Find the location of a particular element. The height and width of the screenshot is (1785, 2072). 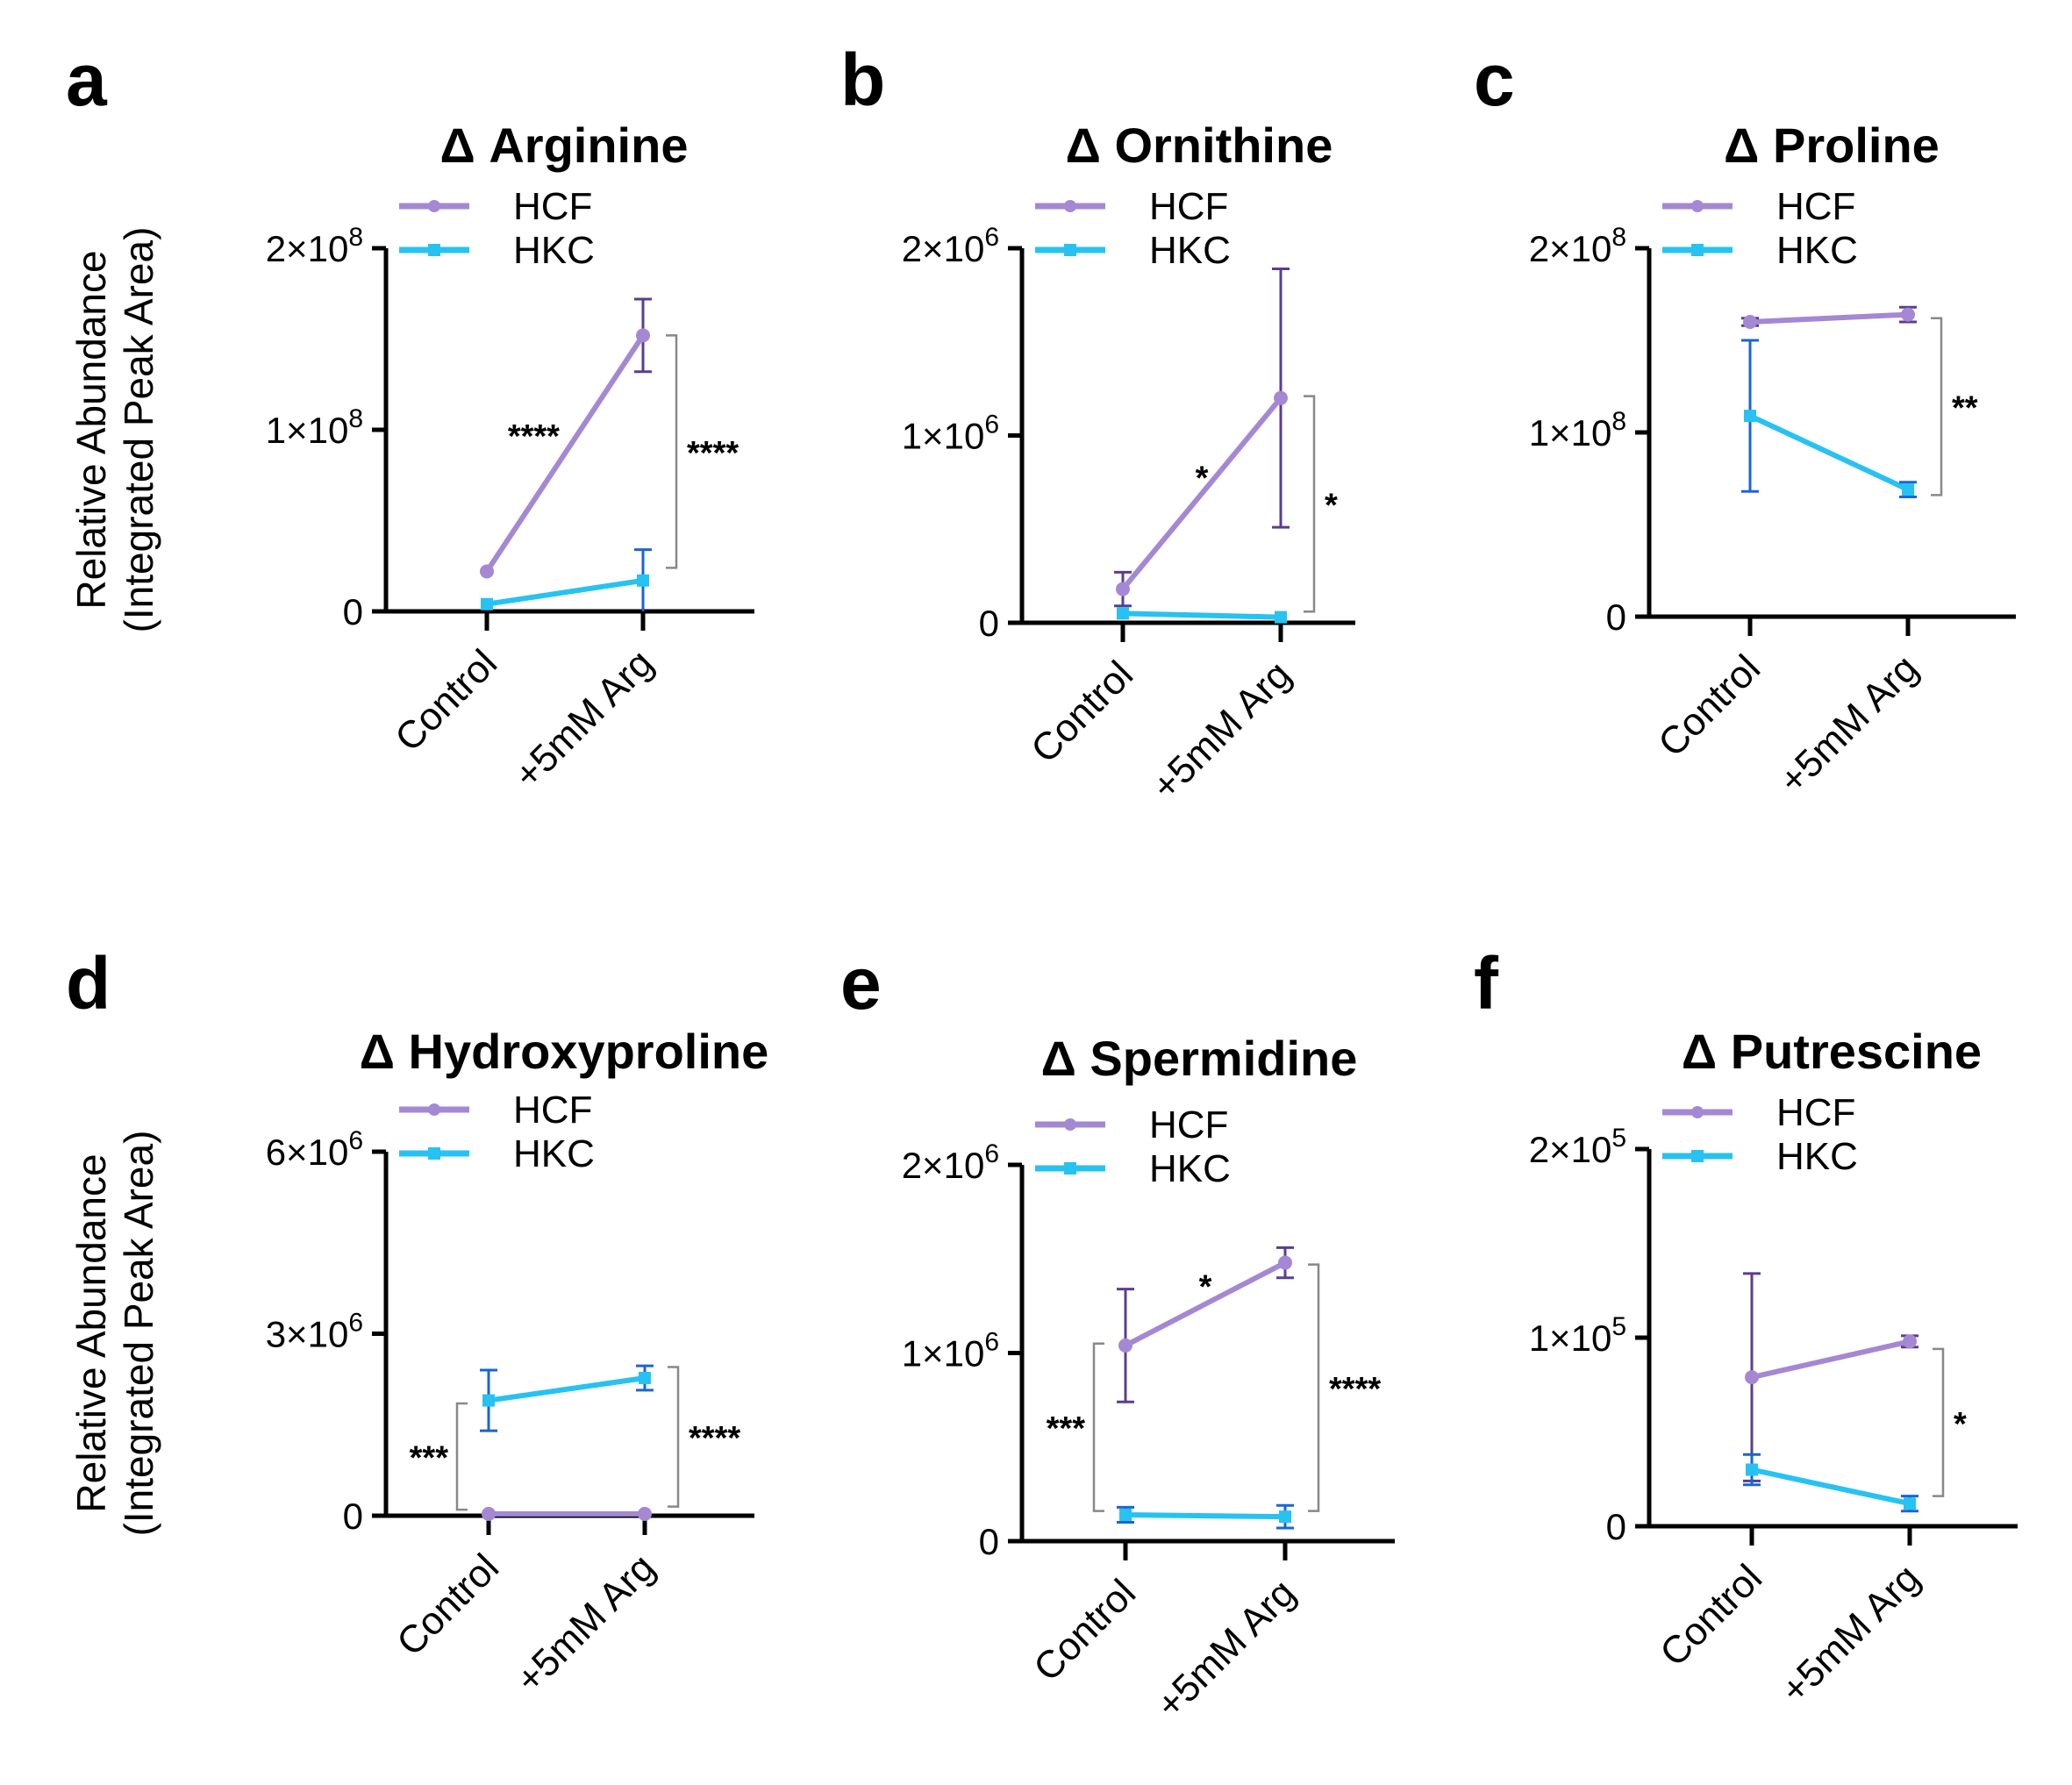

series-b-hcf is located at coordinates (1202, 437).